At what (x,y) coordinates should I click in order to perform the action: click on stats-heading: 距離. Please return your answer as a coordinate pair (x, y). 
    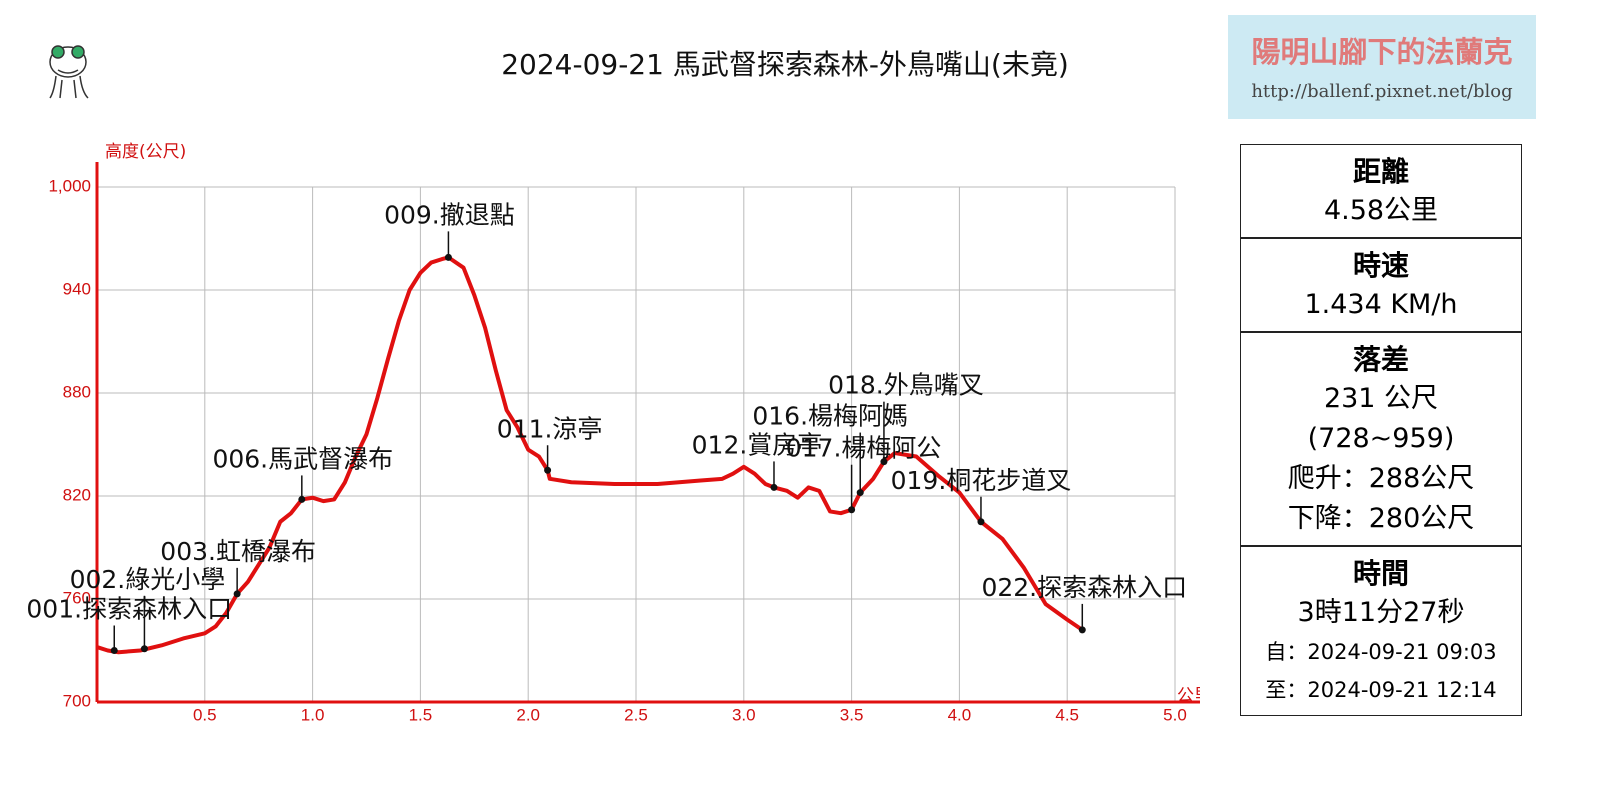
    Looking at the image, I should click on (1380, 171).